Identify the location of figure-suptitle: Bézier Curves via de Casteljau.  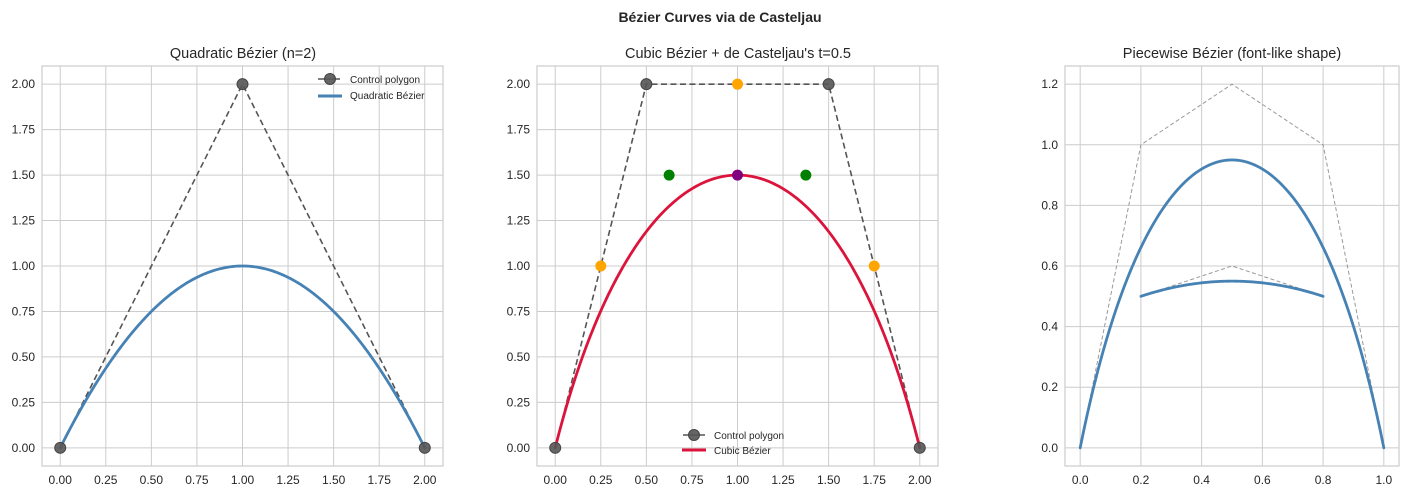
(719, 17).